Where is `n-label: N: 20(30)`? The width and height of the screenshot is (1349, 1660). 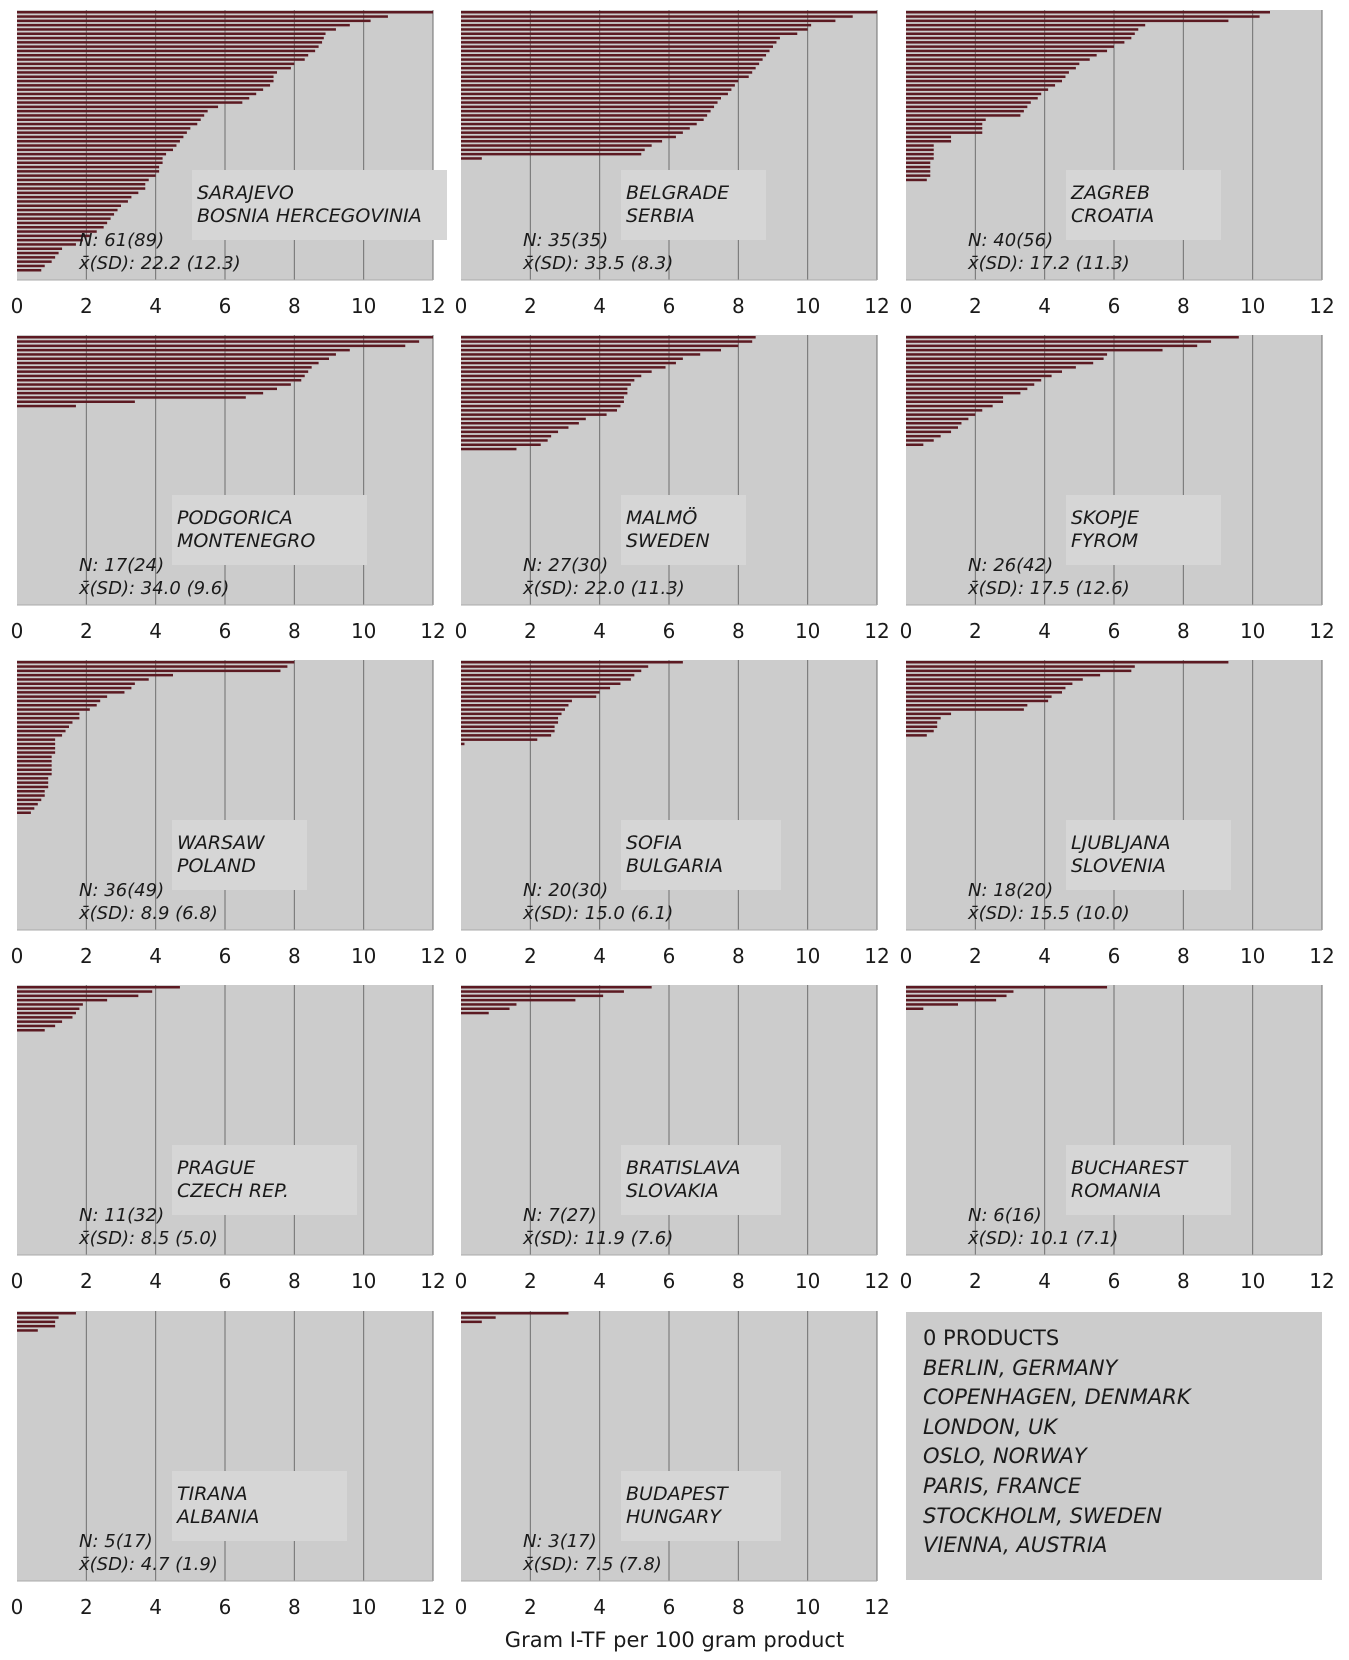 n-label: N: 20(30) is located at coordinates (565, 890).